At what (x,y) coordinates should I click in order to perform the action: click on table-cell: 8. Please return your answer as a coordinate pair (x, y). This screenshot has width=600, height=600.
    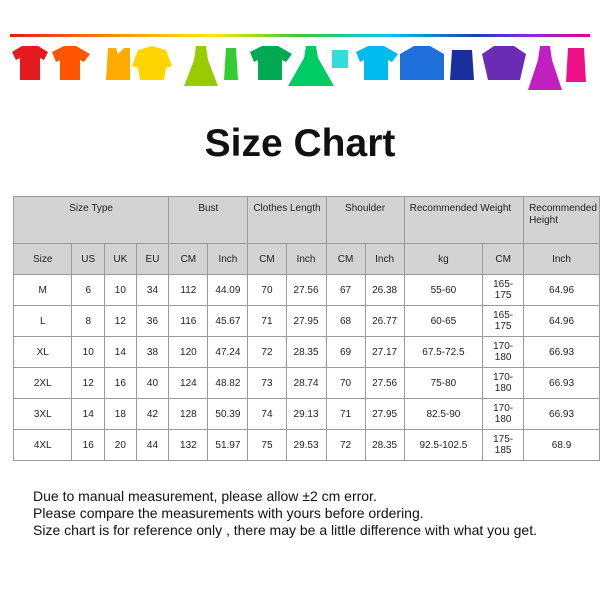
    Looking at the image, I should click on (88, 321).